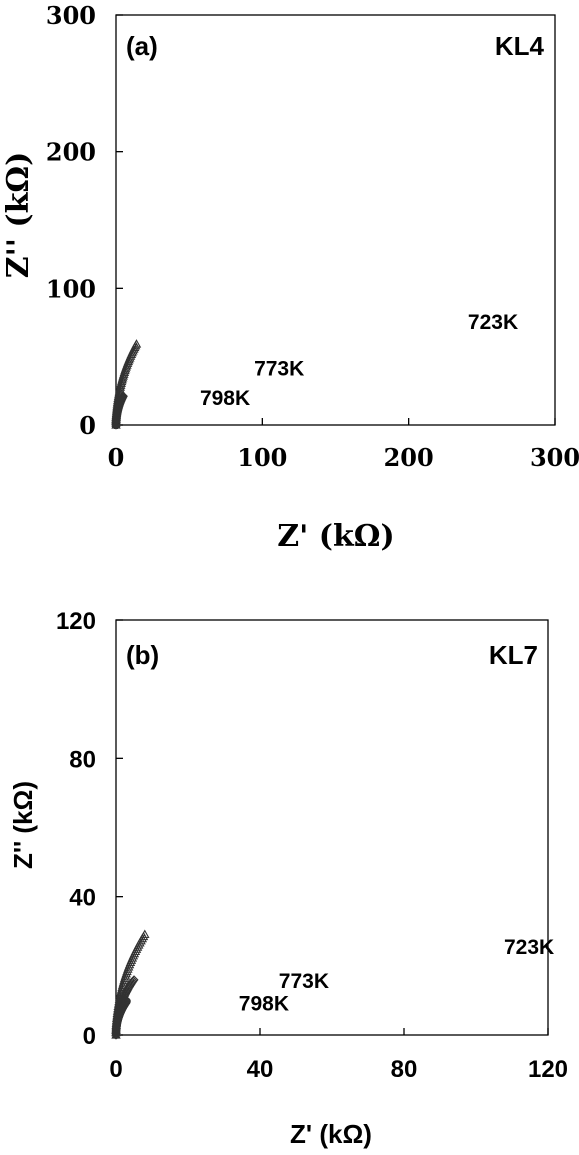 The image size is (579, 1155). I want to click on panel-label: (a), so click(142, 46).